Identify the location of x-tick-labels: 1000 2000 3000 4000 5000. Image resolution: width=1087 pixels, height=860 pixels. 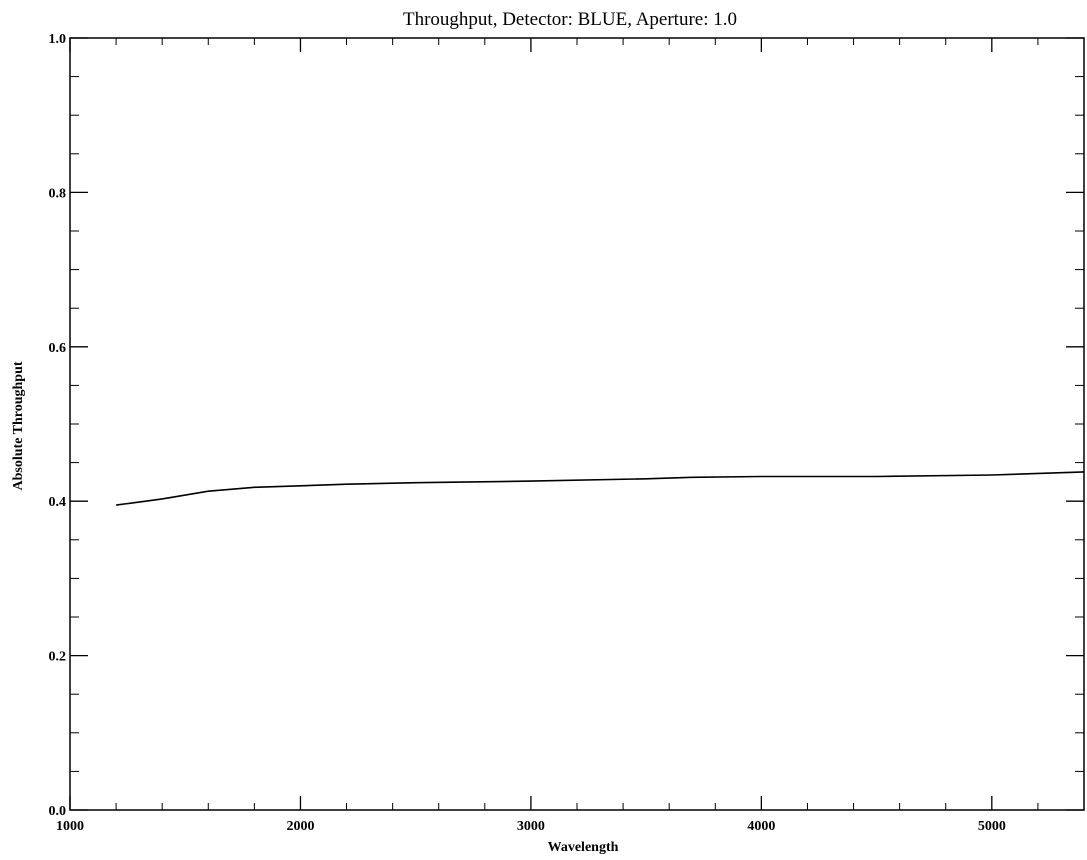
(531, 826).